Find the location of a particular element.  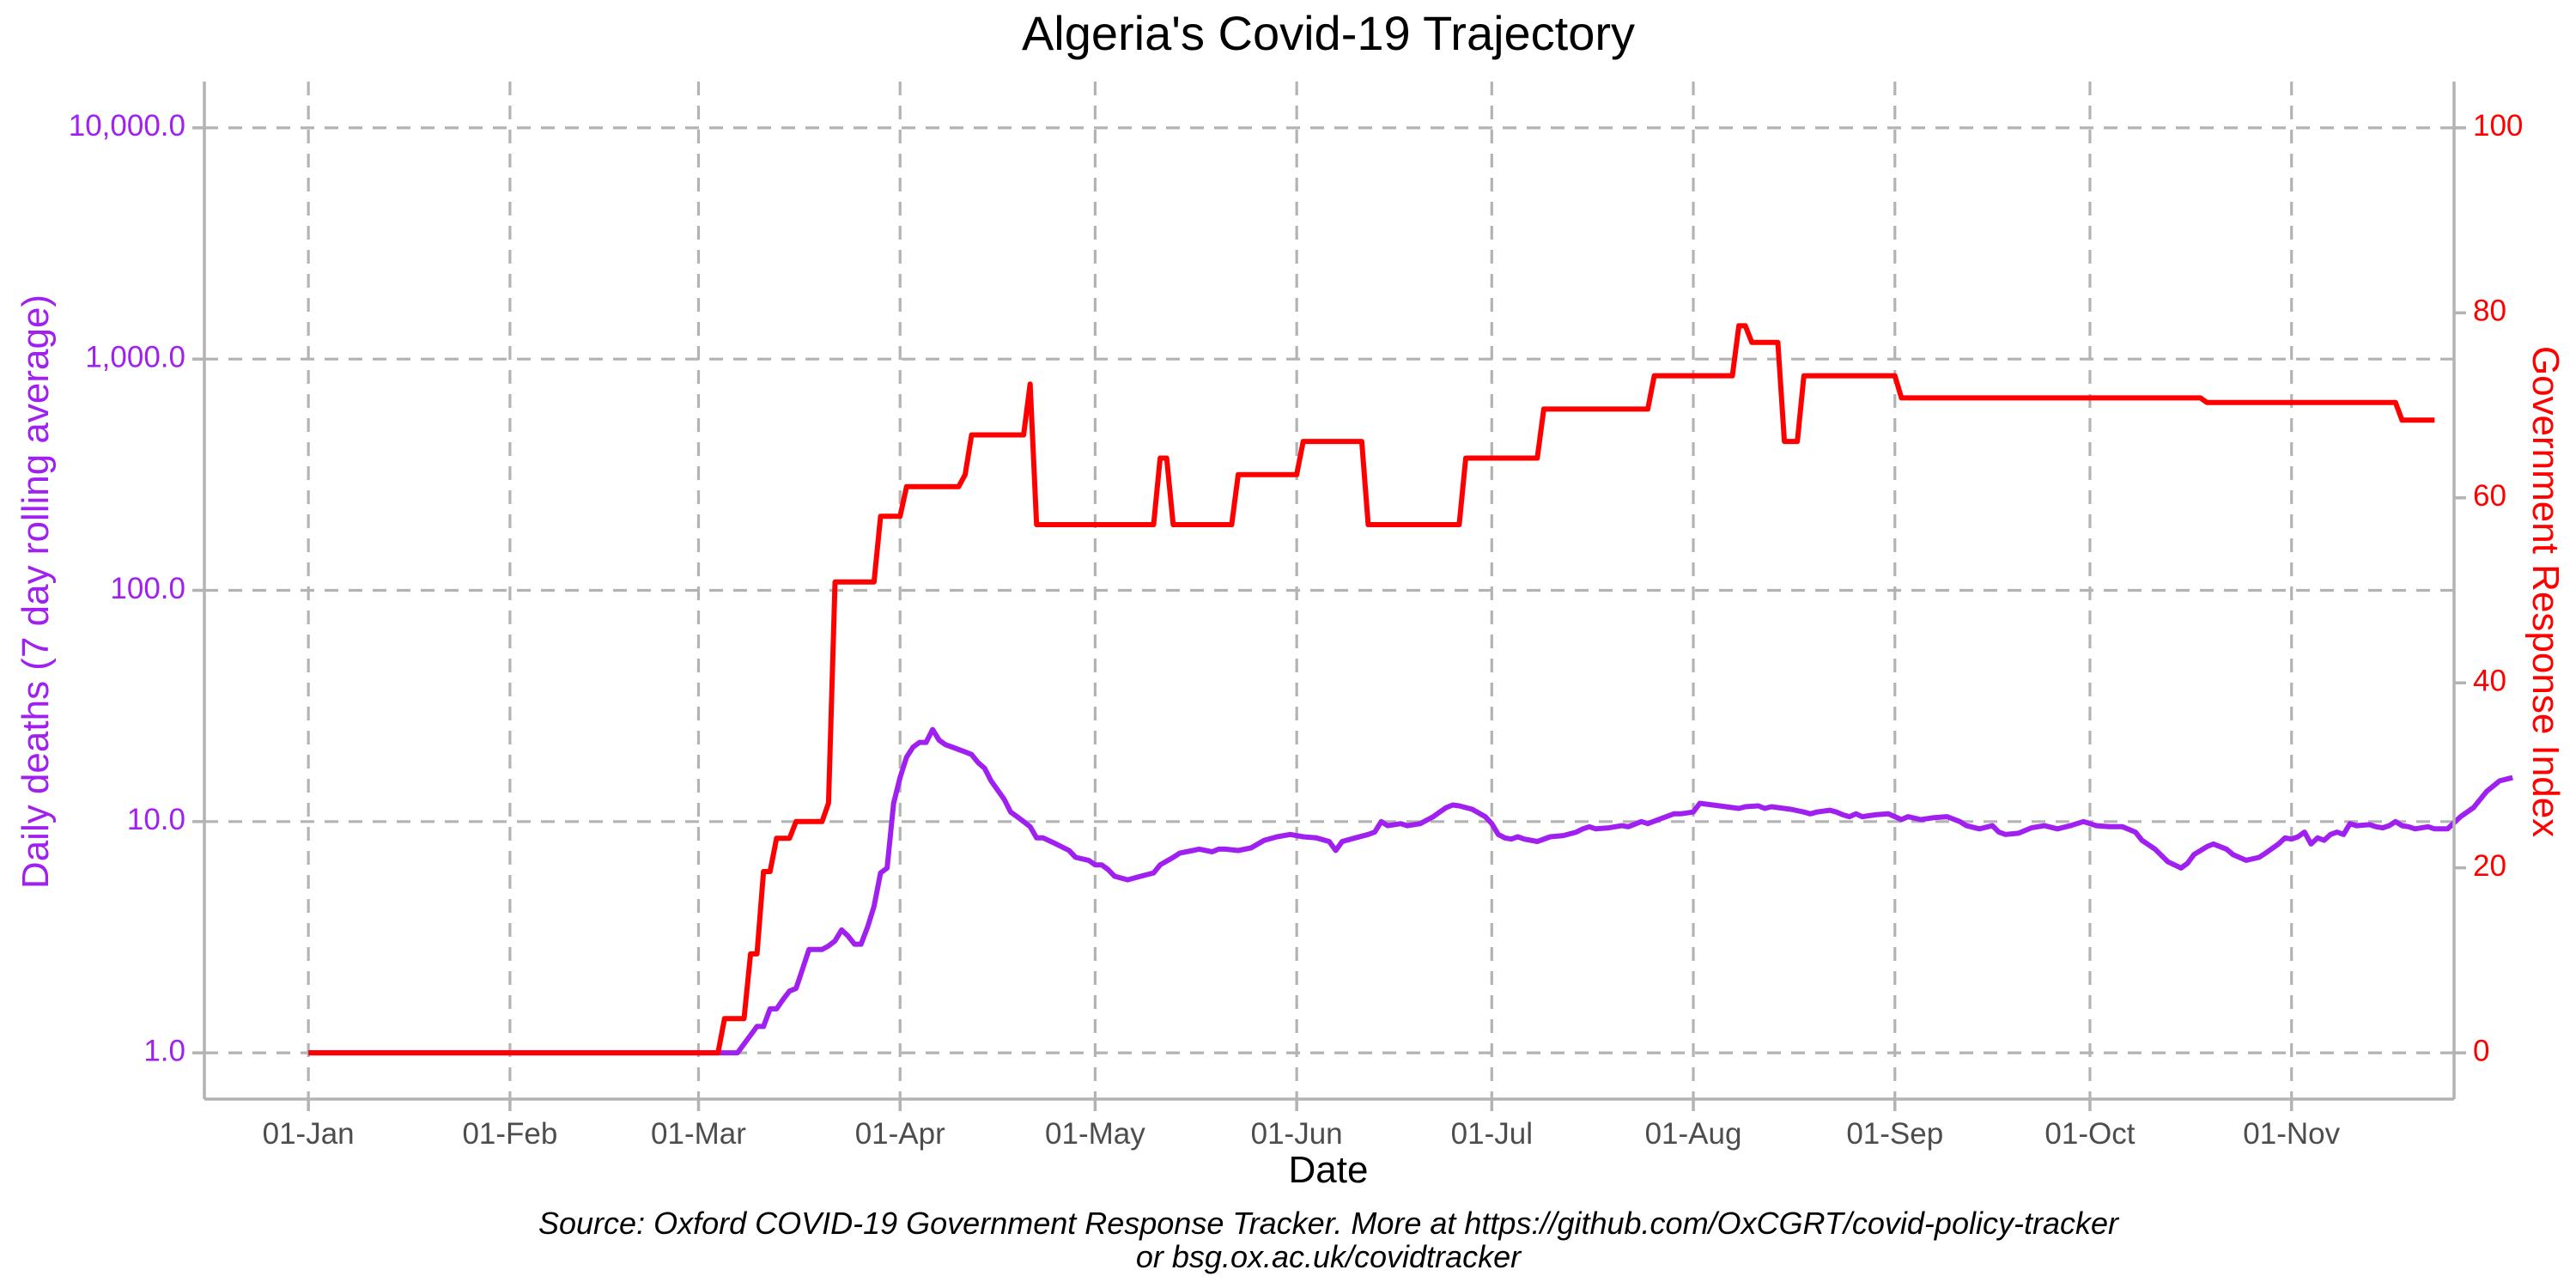

x-tick-label: 01-Jun is located at coordinates (1297, 1134).